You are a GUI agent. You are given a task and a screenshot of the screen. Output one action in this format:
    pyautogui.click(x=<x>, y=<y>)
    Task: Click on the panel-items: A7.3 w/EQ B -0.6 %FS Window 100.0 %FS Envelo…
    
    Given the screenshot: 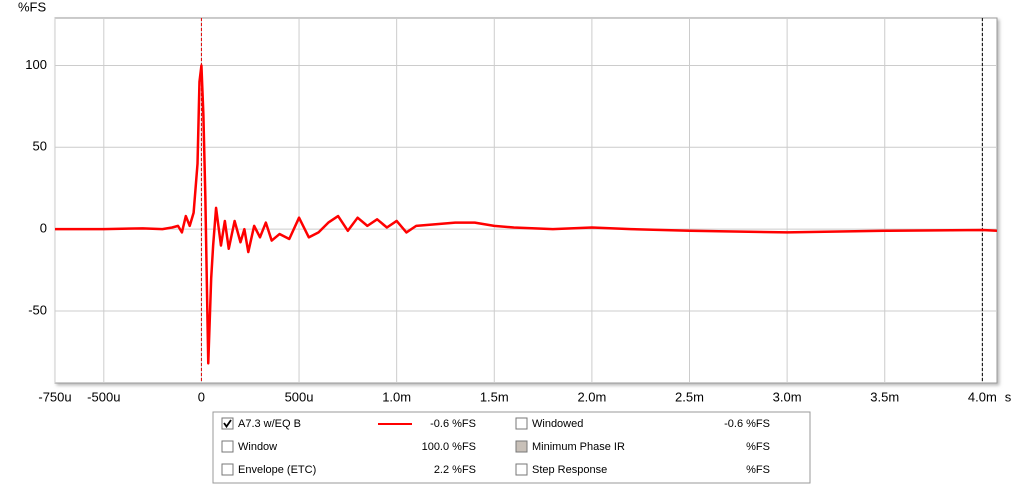 What is the action you would take?
    pyautogui.click(x=495, y=446)
    